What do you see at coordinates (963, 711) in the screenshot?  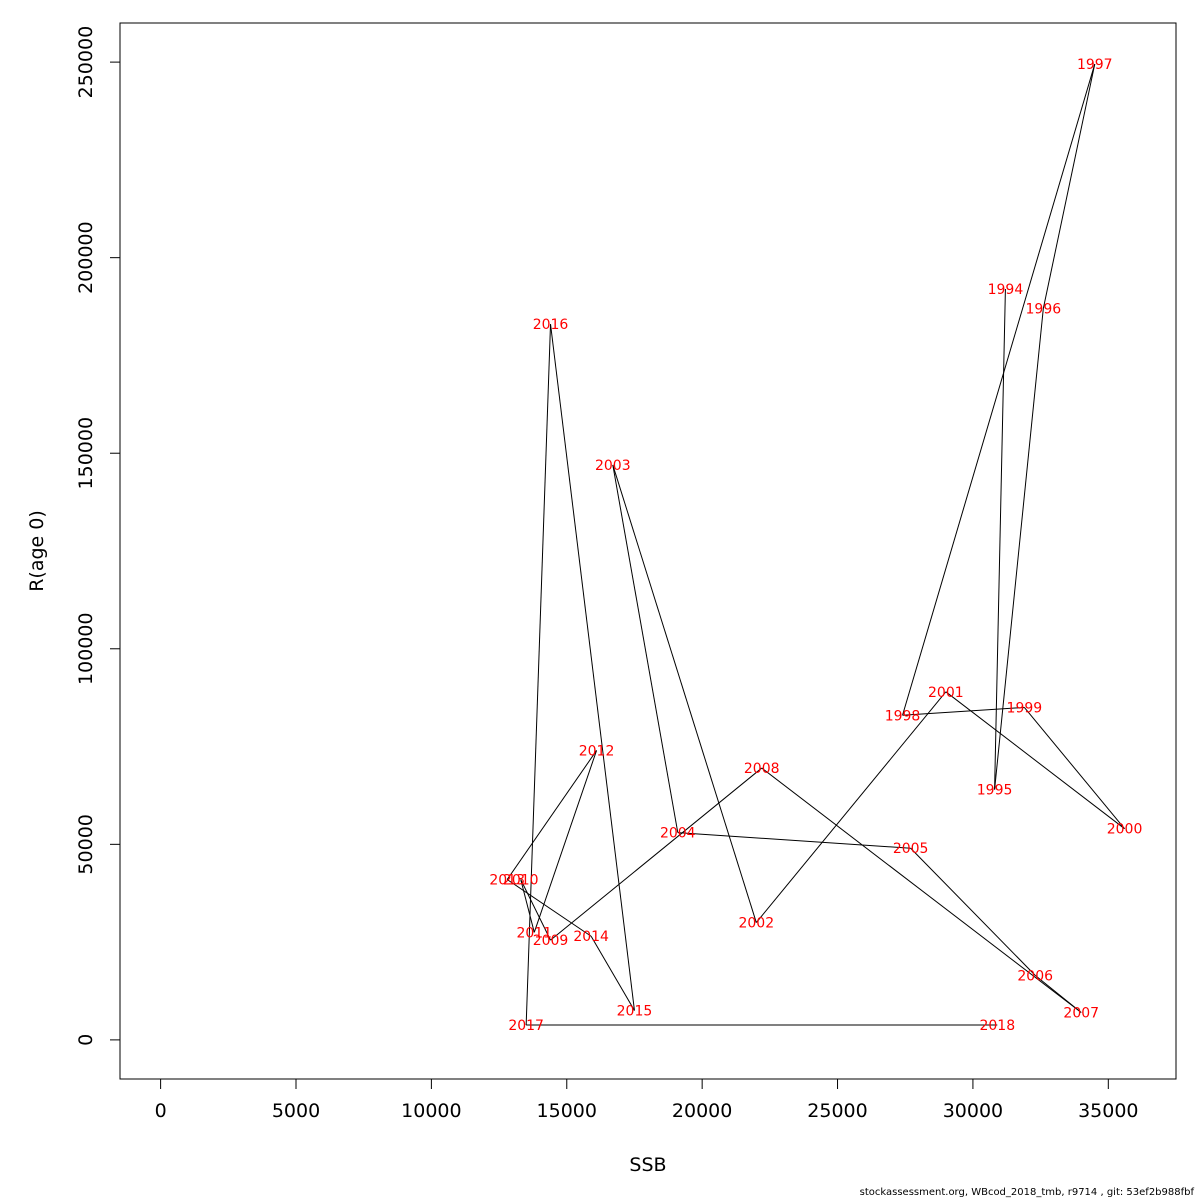 I see `segment-1998-1999` at bounding box center [963, 711].